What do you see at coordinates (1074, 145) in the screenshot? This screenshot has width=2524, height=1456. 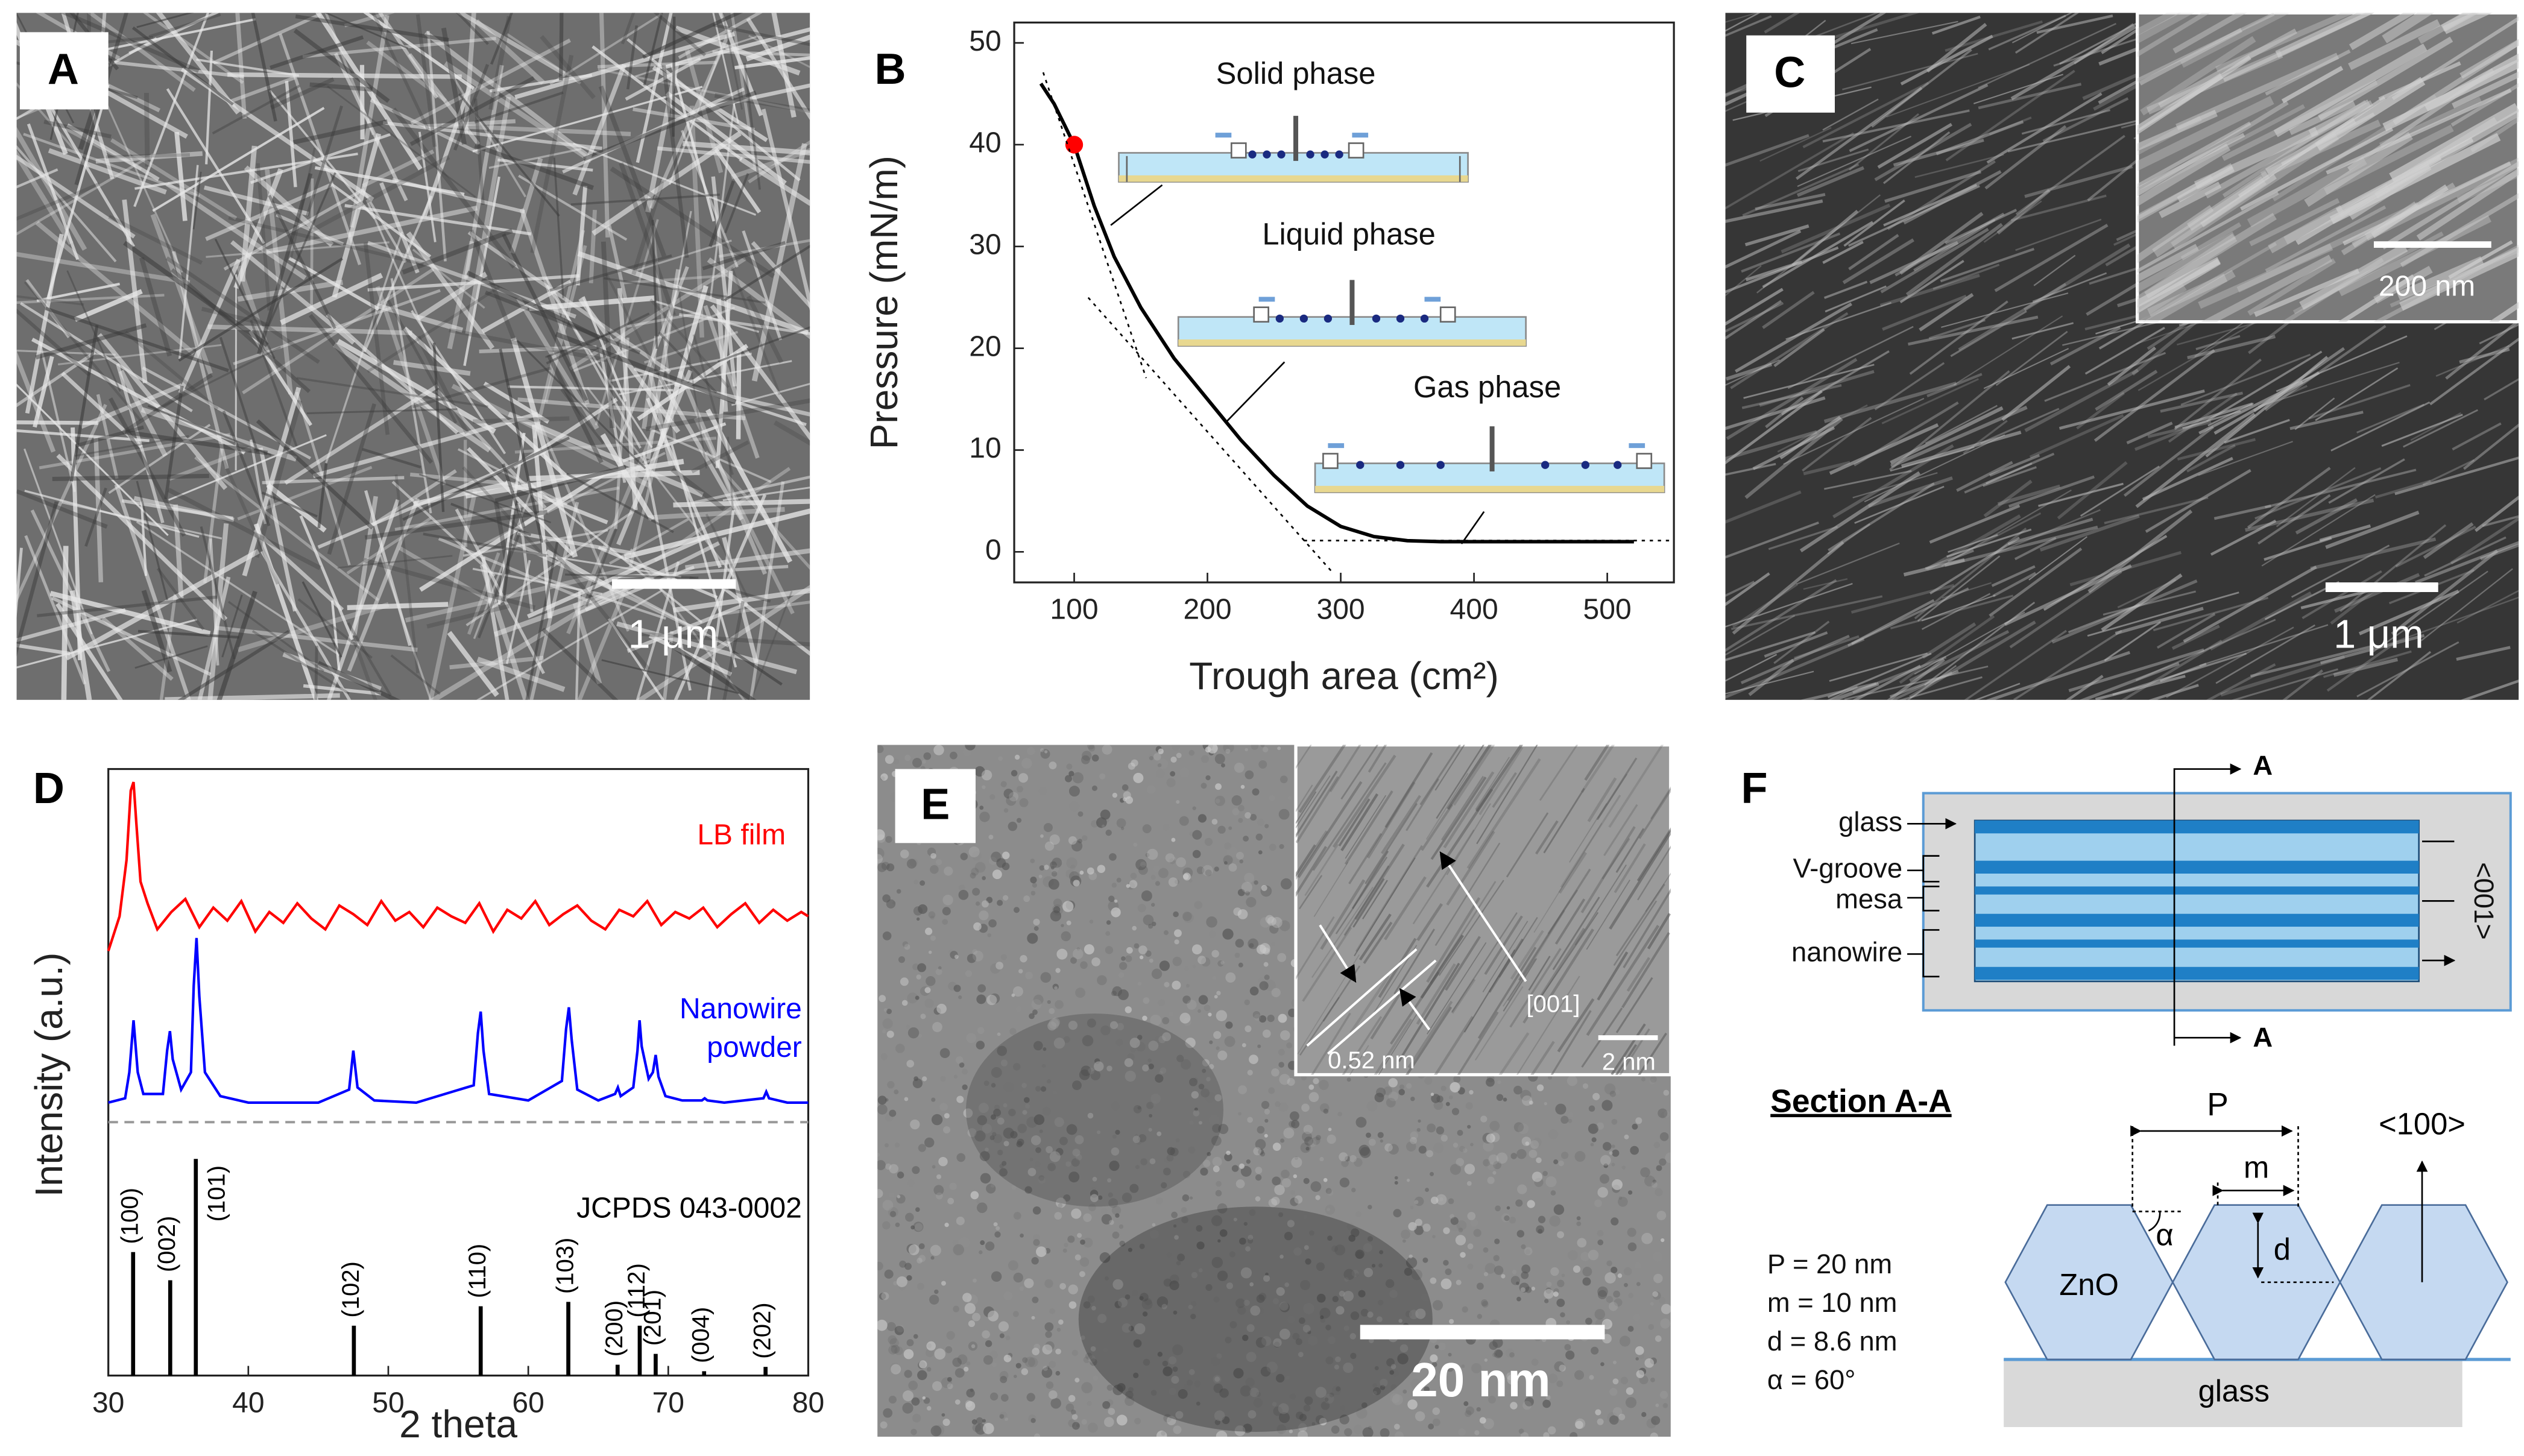 I see `highlight-point` at bounding box center [1074, 145].